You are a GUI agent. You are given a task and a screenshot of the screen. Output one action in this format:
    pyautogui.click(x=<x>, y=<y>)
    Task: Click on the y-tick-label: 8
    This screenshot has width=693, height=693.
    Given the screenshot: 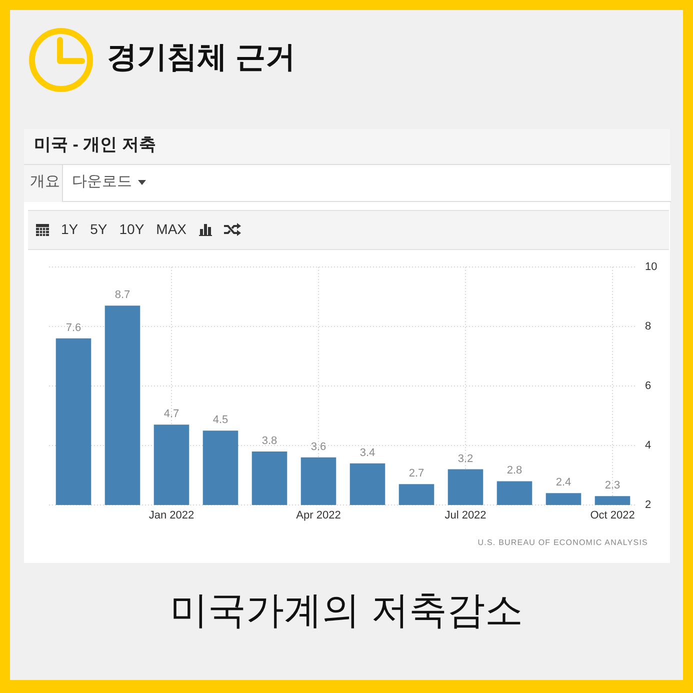 What is the action you would take?
    pyautogui.click(x=648, y=326)
    